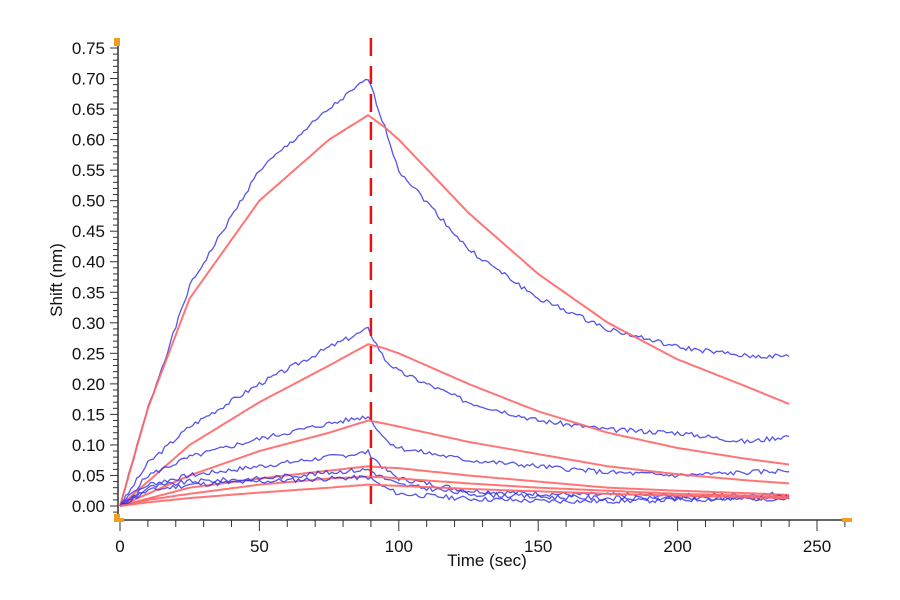 The height and width of the screenshot is (600, 900). I want to click on y-tick-label: 0.40, so click(88, 262).